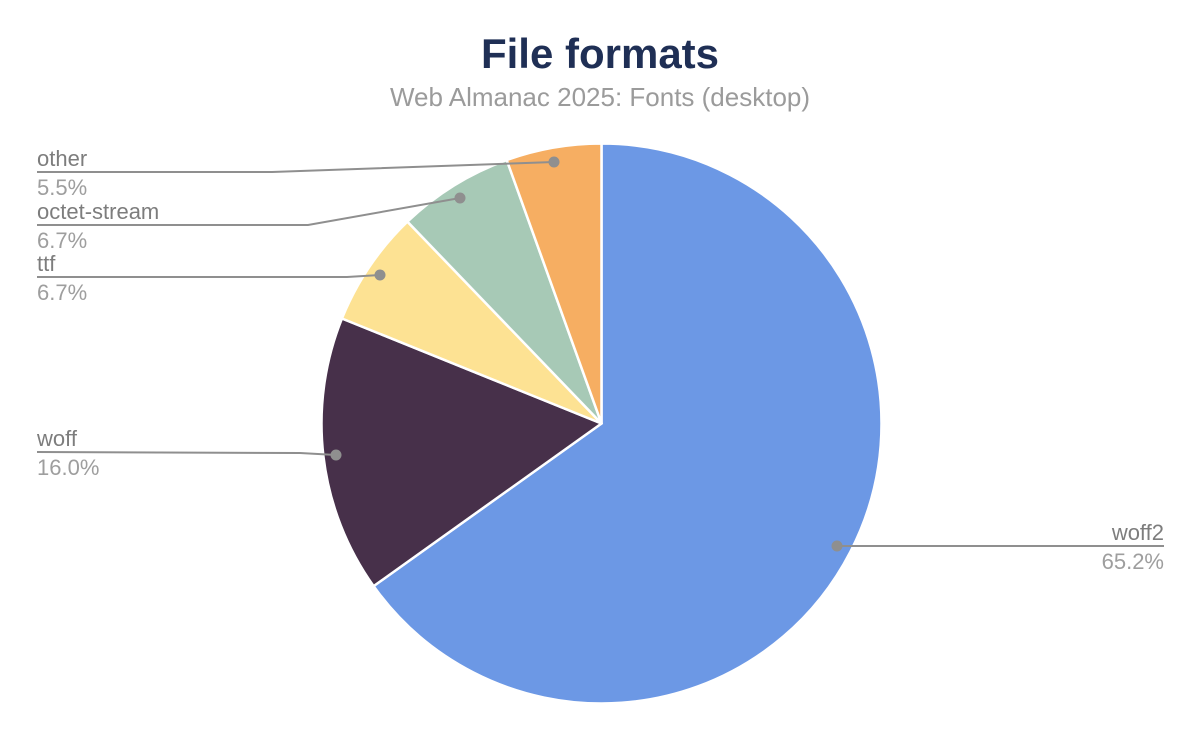  Describe the element at coordinates (380, 275) in the screenshot. I see `leader-dot-ttf` at that location.